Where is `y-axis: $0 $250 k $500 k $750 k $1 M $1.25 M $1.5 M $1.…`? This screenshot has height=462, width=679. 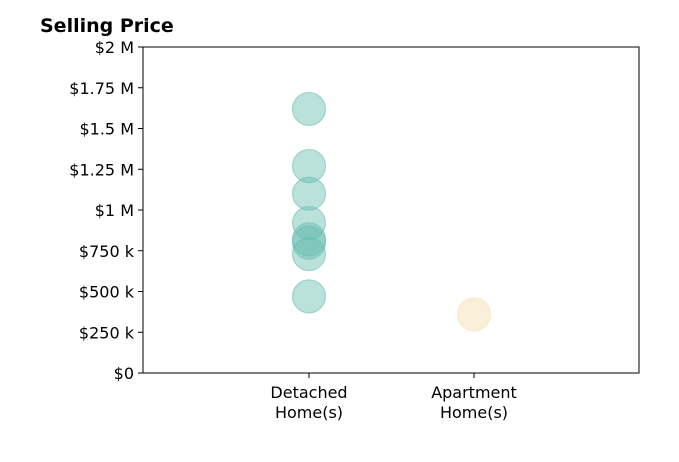
y-axis: $0 $250 k $500 k $750 k $1 M $1.25 M $1.5 M $1.… is located at coordinates (106, 210).